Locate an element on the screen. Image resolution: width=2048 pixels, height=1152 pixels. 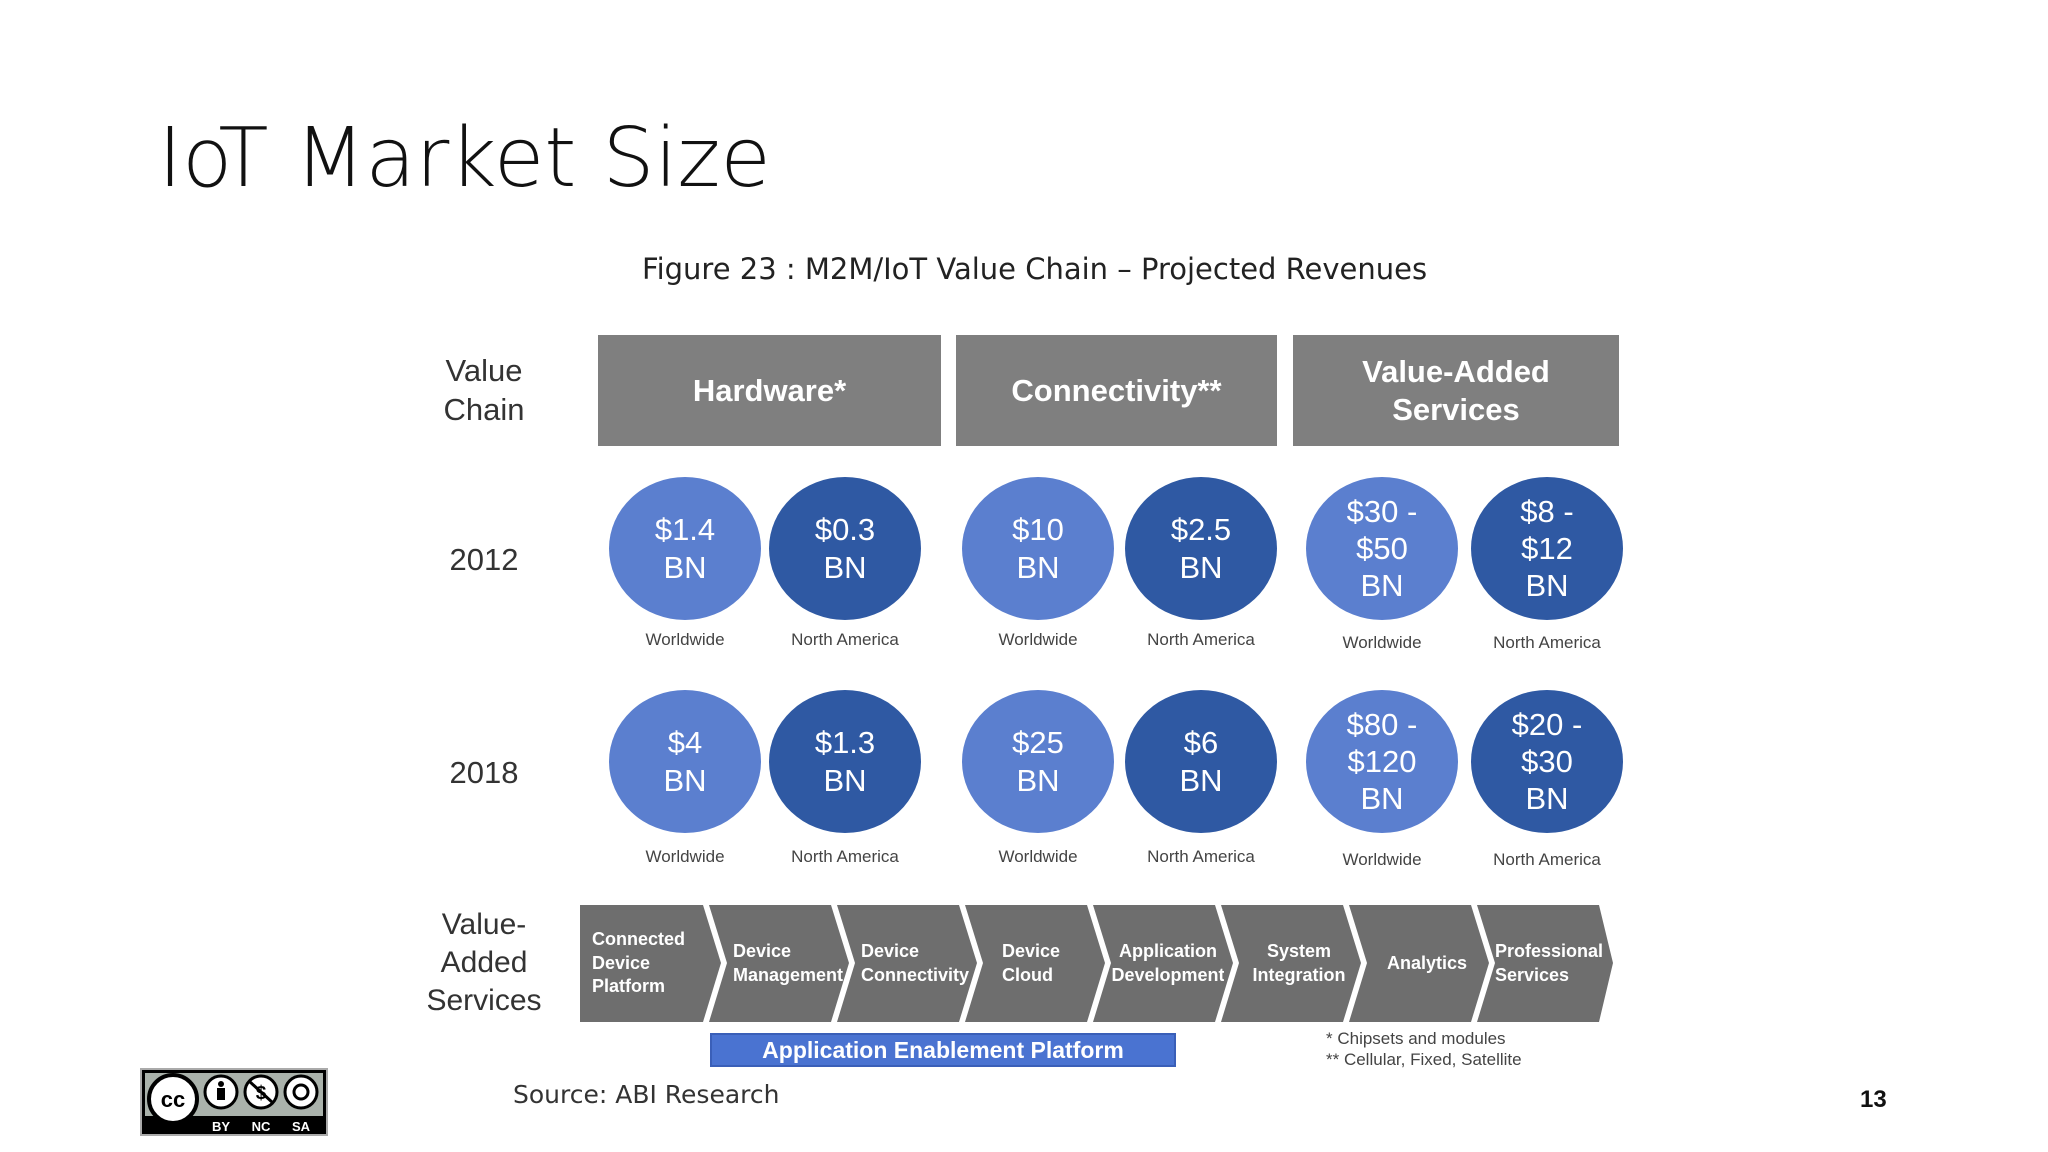
footnote-connectivity: ** Cellular, Fixed, Satellite is located at coordinates (1424, 1059).